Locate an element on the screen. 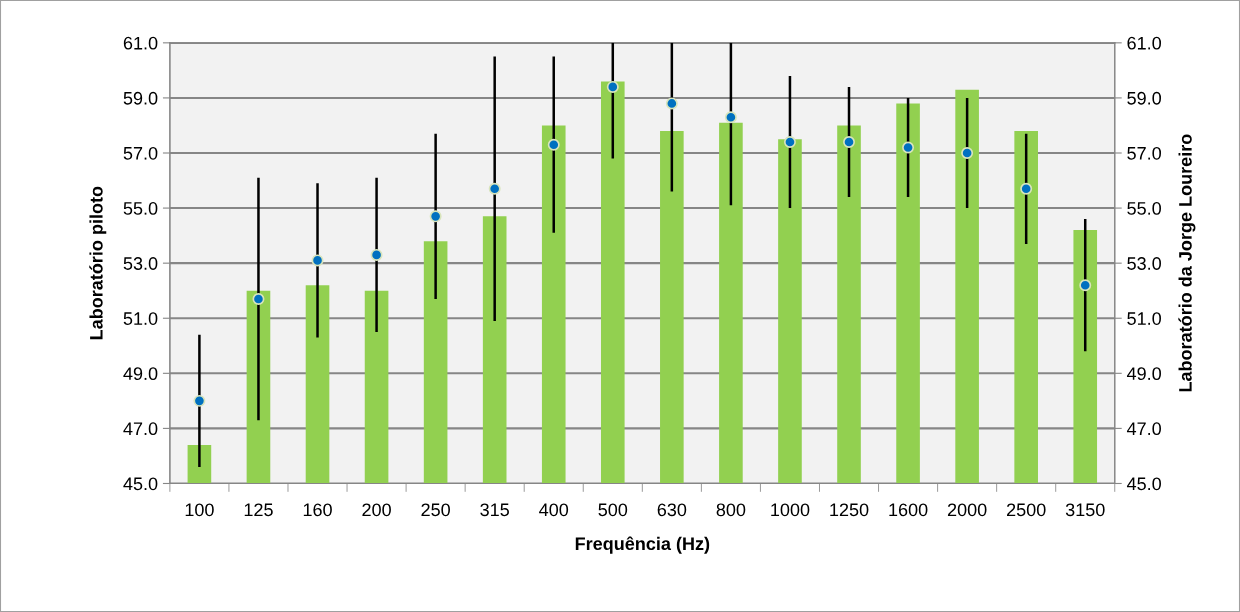 The width and height of the screenshot is (1240, 612). x-tick-label: 800 is located at coordinates (731, 510).